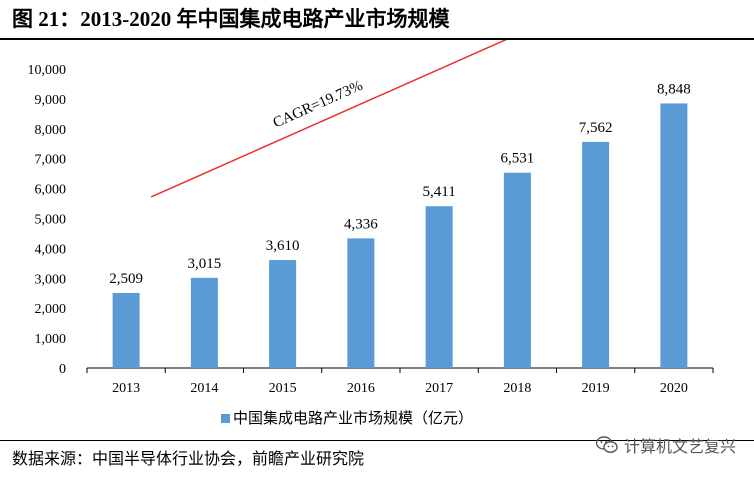 The height and width of the screenshot is (478, 754). I want to click on x-tick-label: 2020, so click(674, 388).